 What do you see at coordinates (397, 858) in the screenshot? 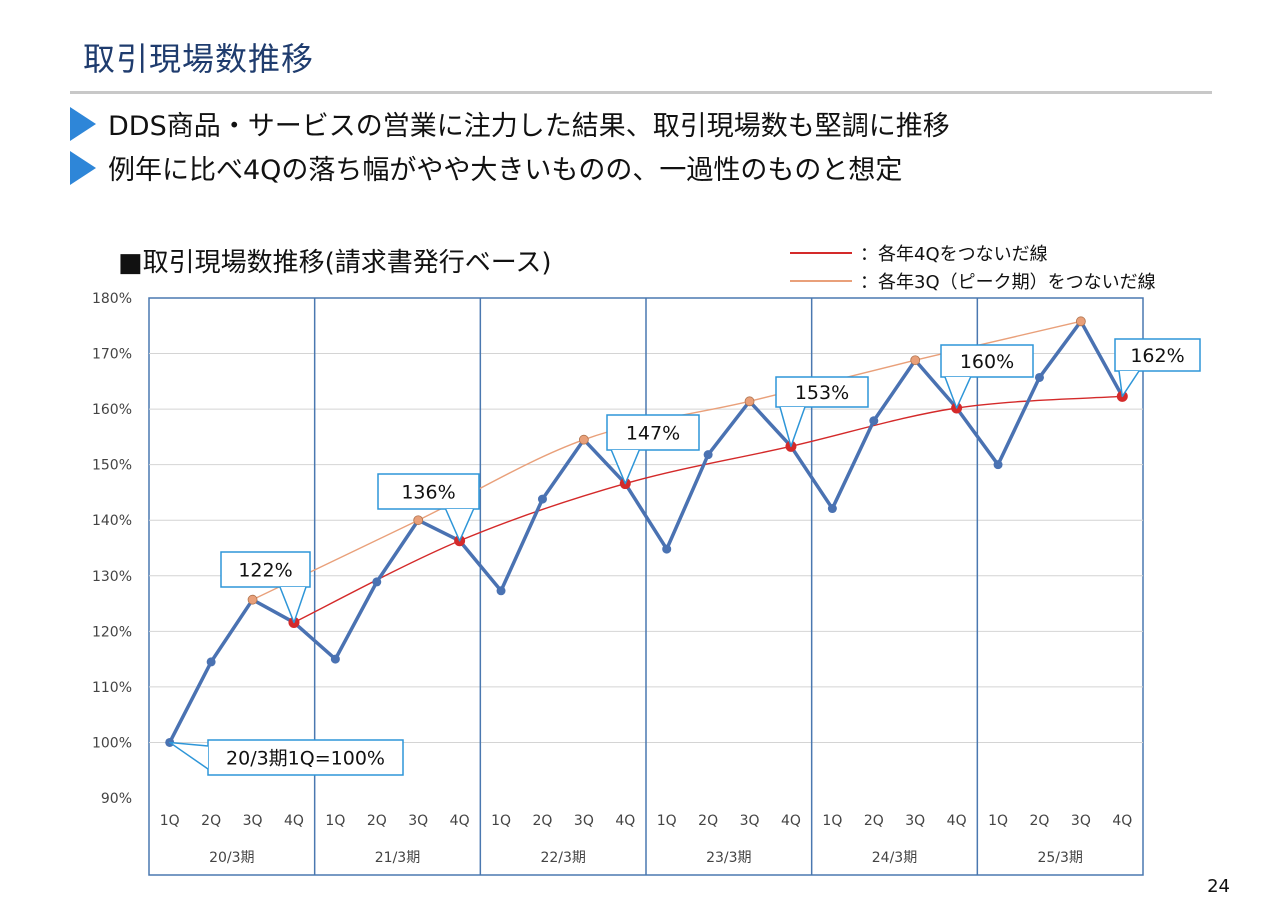
I see `year-label: 21/3期` at bounding box center [397, 858].